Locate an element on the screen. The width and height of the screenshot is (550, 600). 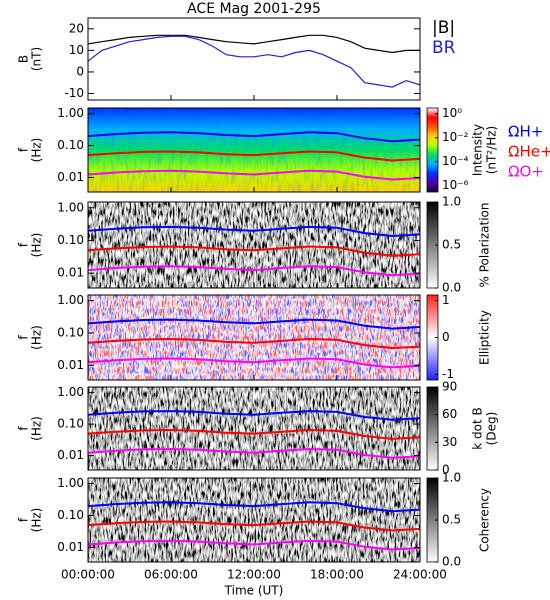
y-tick-label: 20 is located at coordinates (76, 28).